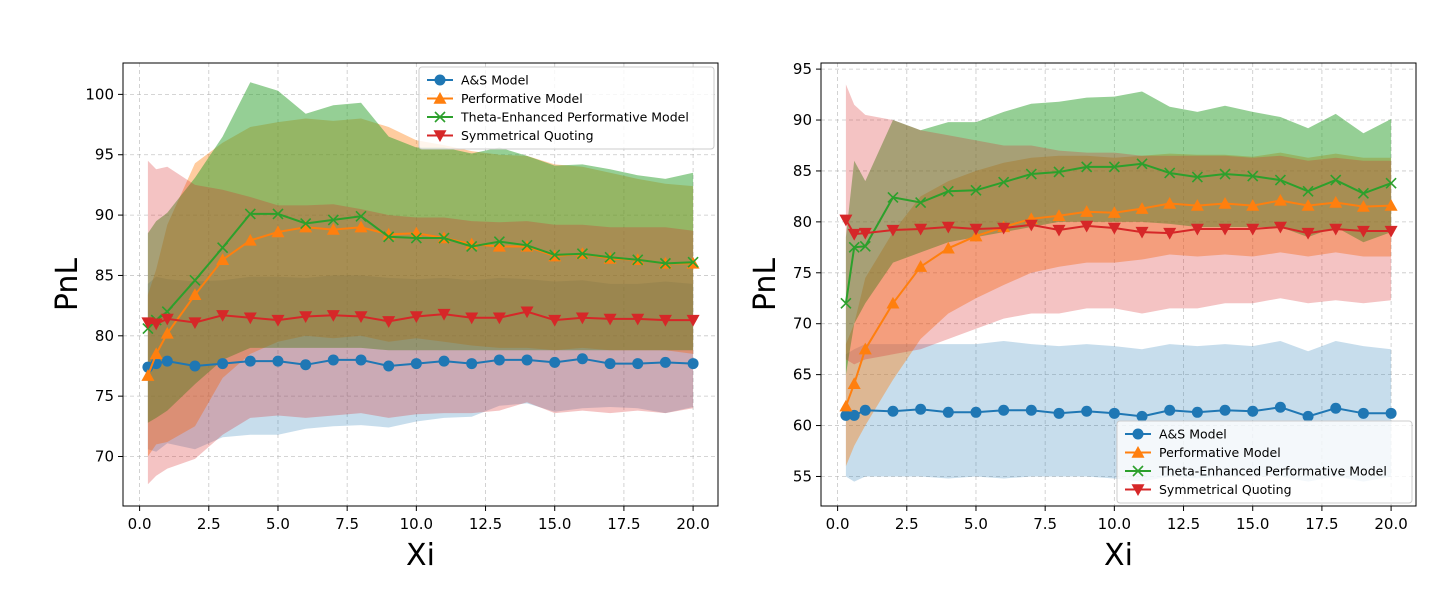 The height and width of the screenshot is (596, 1456). What do you see at coordinates (347, 524) in the screenshot?
I see `x-tick-label: 7.5` at bounding box center [347, 524].